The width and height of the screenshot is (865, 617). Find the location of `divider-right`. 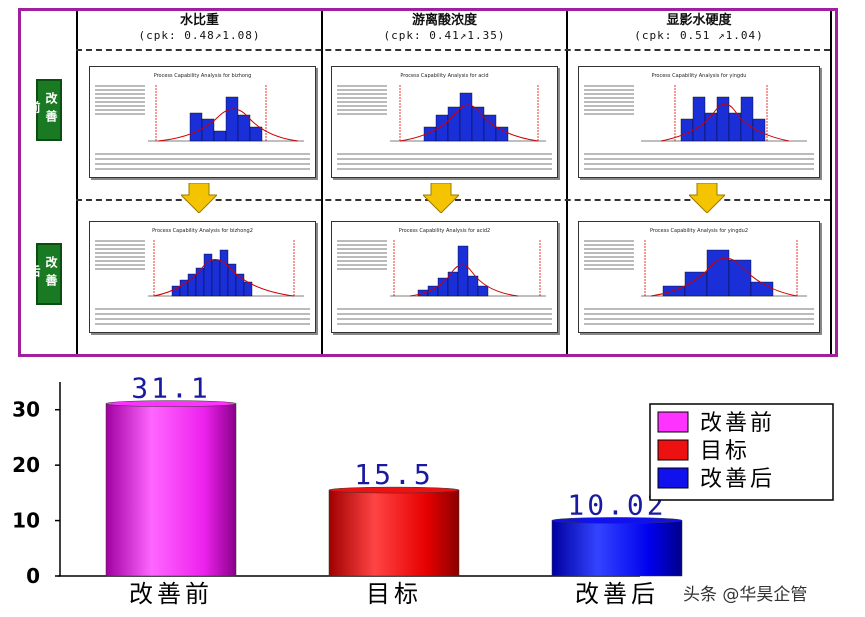

divider-right is located at coordinates (831, 182).